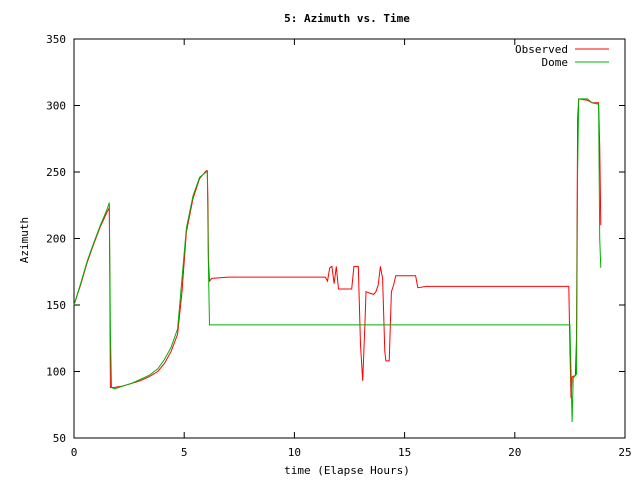 The width and height of the screenshot is (640, 480). What do you see at coordinates (74, 452) in the screenshot?
I see `x-tick-label: 0` at bounding box center [74, 452].